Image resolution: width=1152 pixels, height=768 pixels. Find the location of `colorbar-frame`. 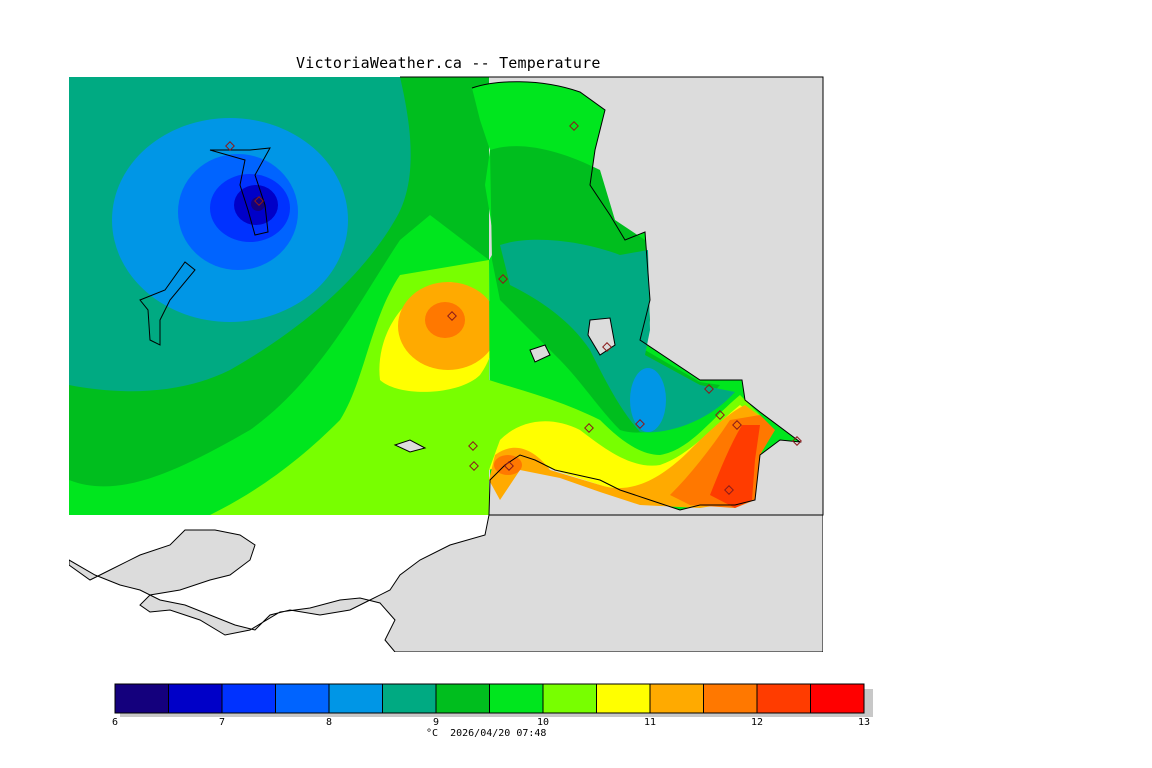

colorbar-frame is located at coordinates (489, 698).